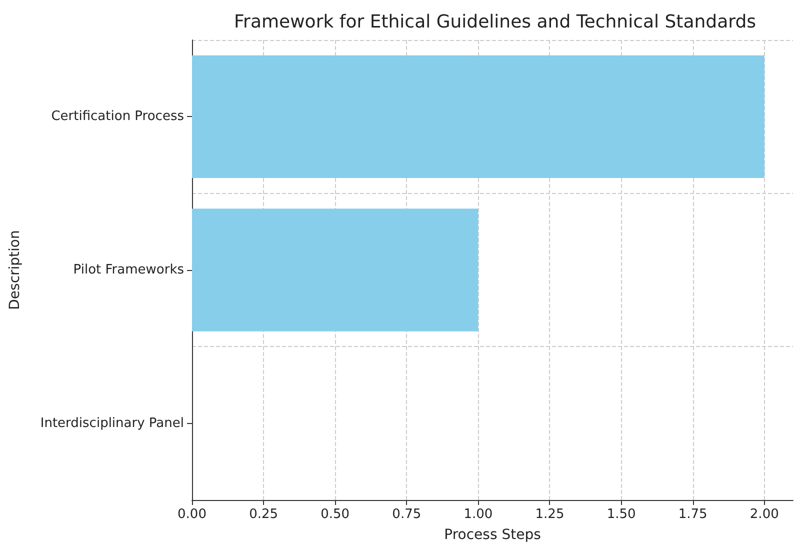 This screenshot has height=550, width=795. Describe the element at coordinates (128, 270) in the screenshot. I see `y-tick-label: Pilot Frameworks` at that location.